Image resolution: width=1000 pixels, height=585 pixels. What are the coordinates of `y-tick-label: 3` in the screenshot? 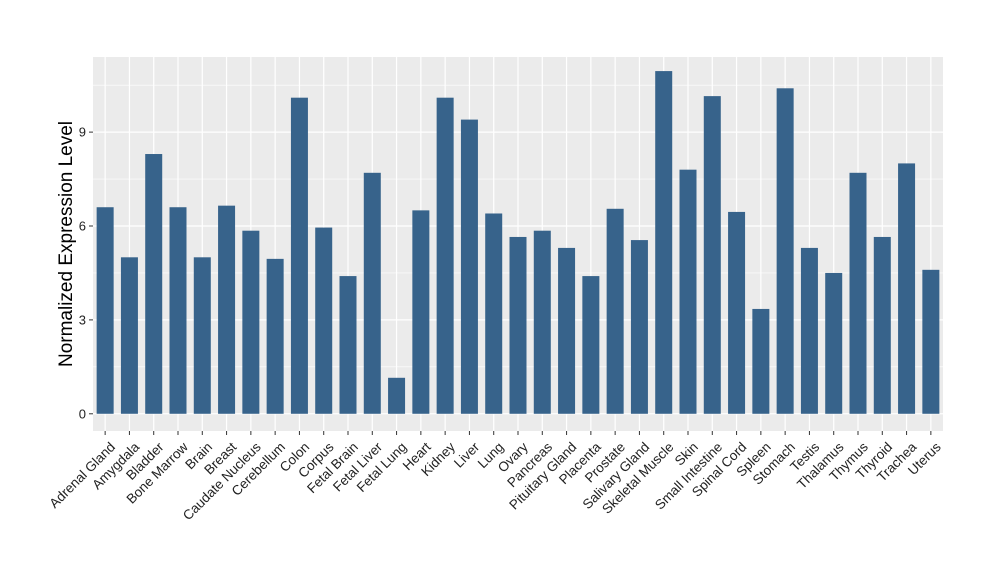 It's located at (82, 319).